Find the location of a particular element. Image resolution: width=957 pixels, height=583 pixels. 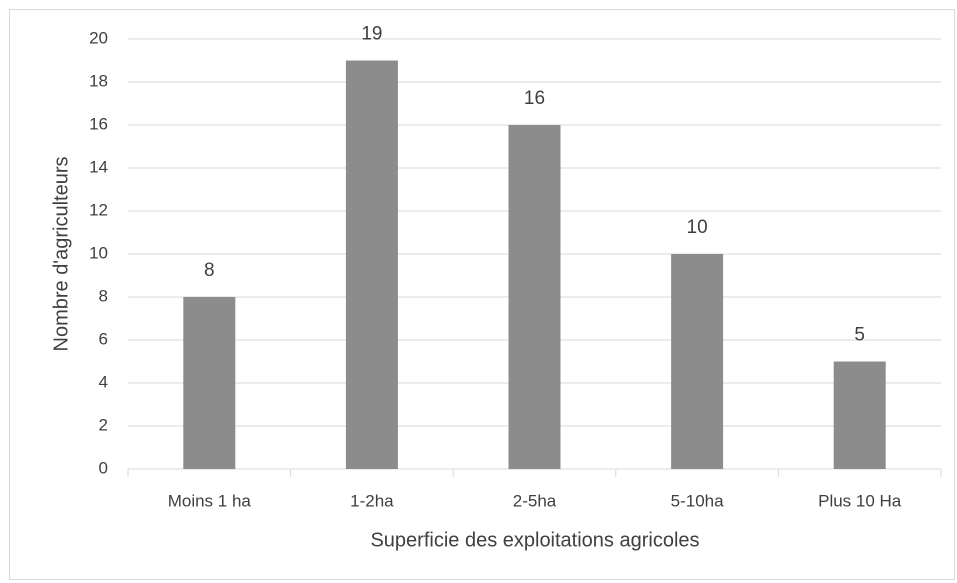

data-label: 5 is located at coordinates (859, 335).